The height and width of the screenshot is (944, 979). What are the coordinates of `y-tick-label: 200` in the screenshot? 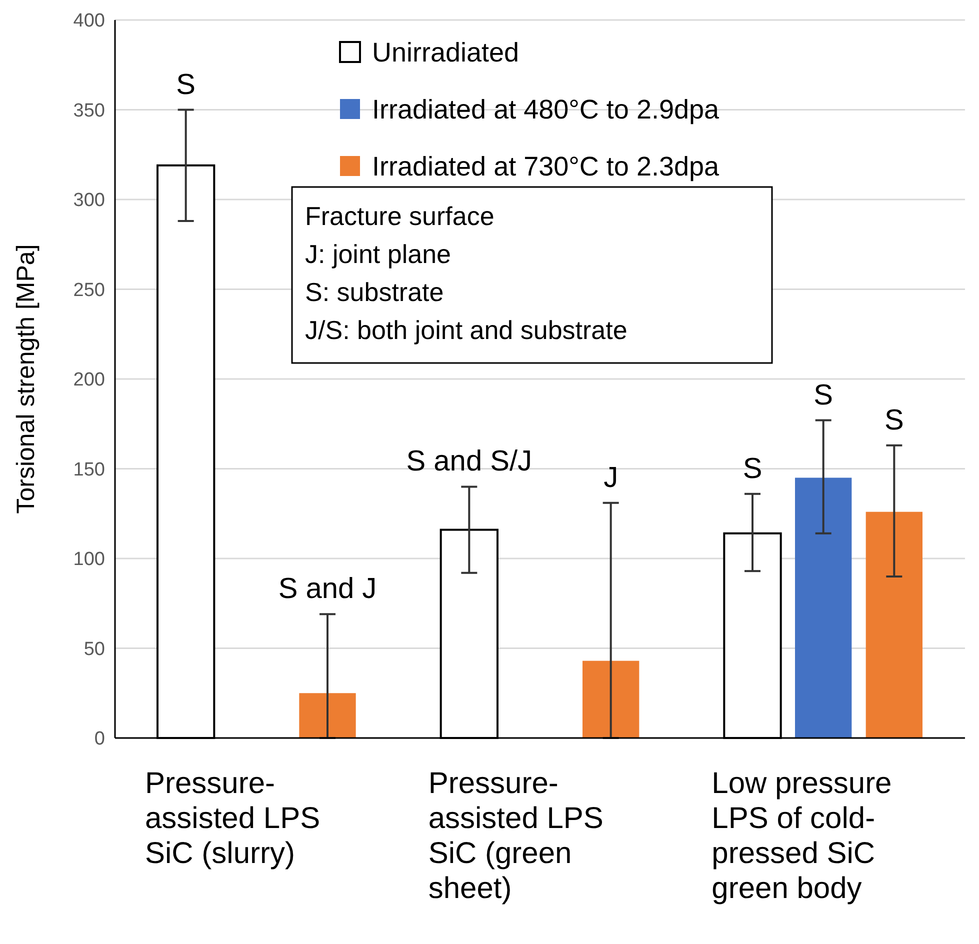 It's located at (89, 380).